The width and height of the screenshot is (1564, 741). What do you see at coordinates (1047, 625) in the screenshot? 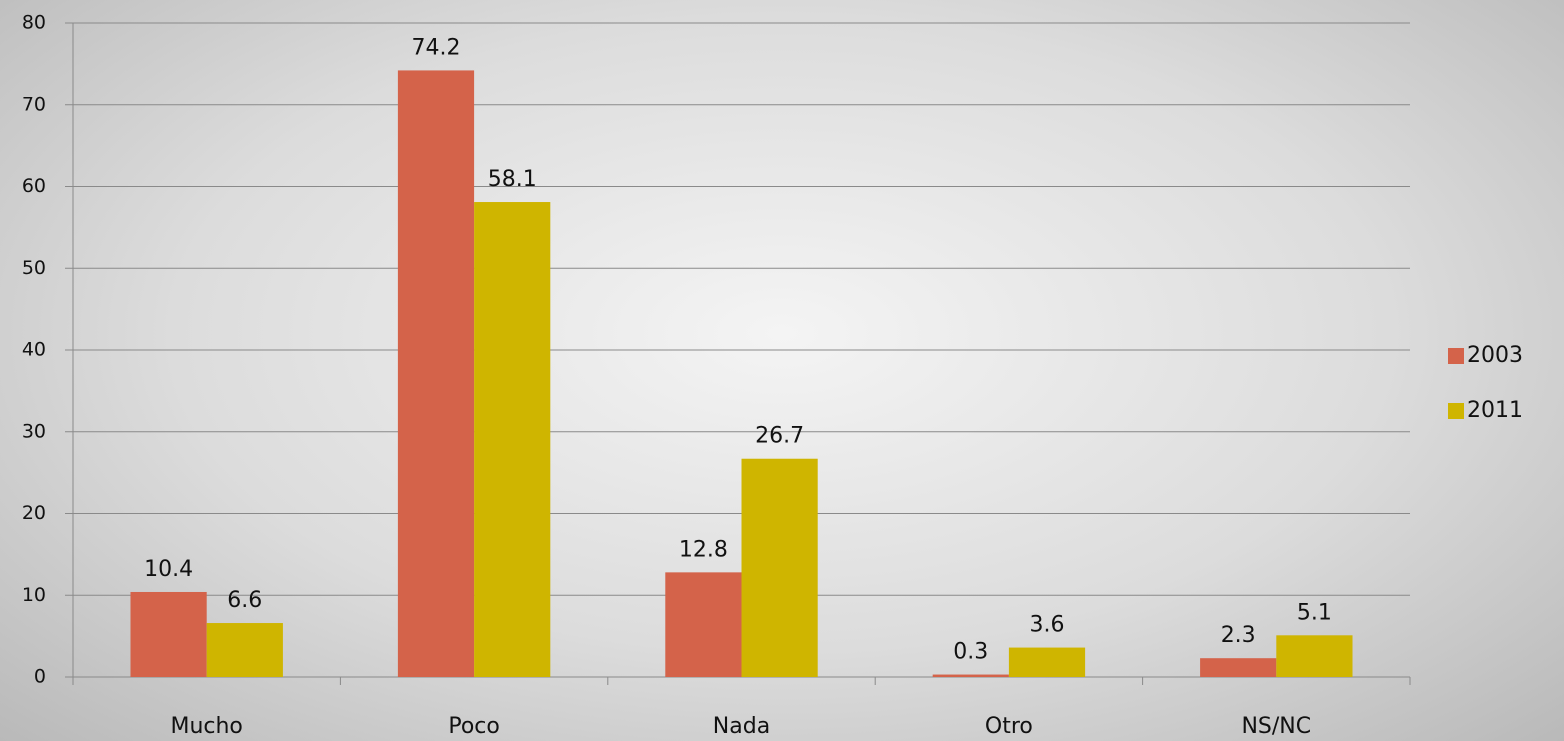
I see `data-label: 3.6` at bounding box center [1047, 625].